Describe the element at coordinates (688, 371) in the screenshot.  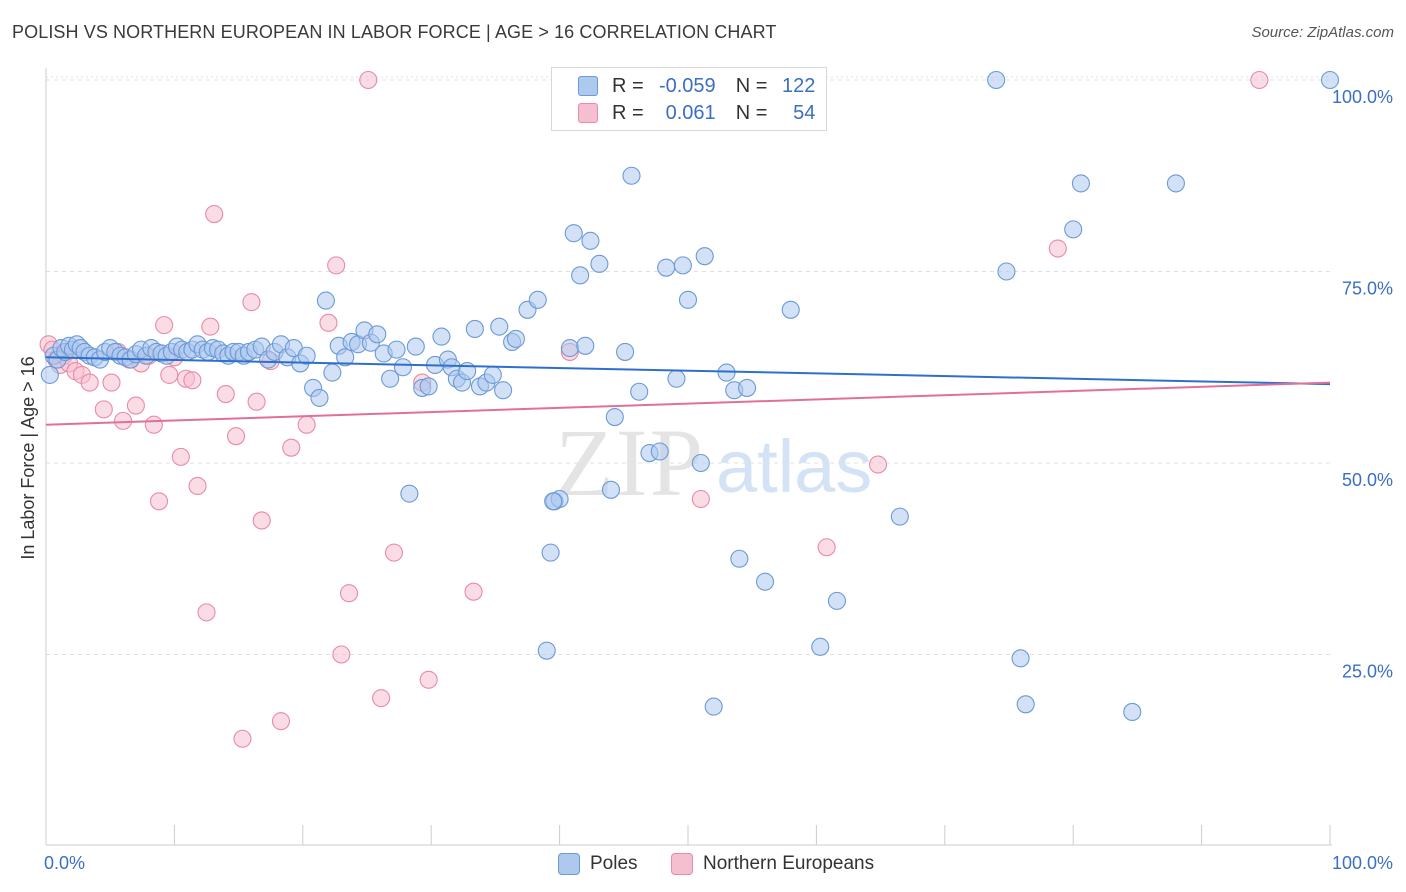
I see `poles-trend-line` at that location.